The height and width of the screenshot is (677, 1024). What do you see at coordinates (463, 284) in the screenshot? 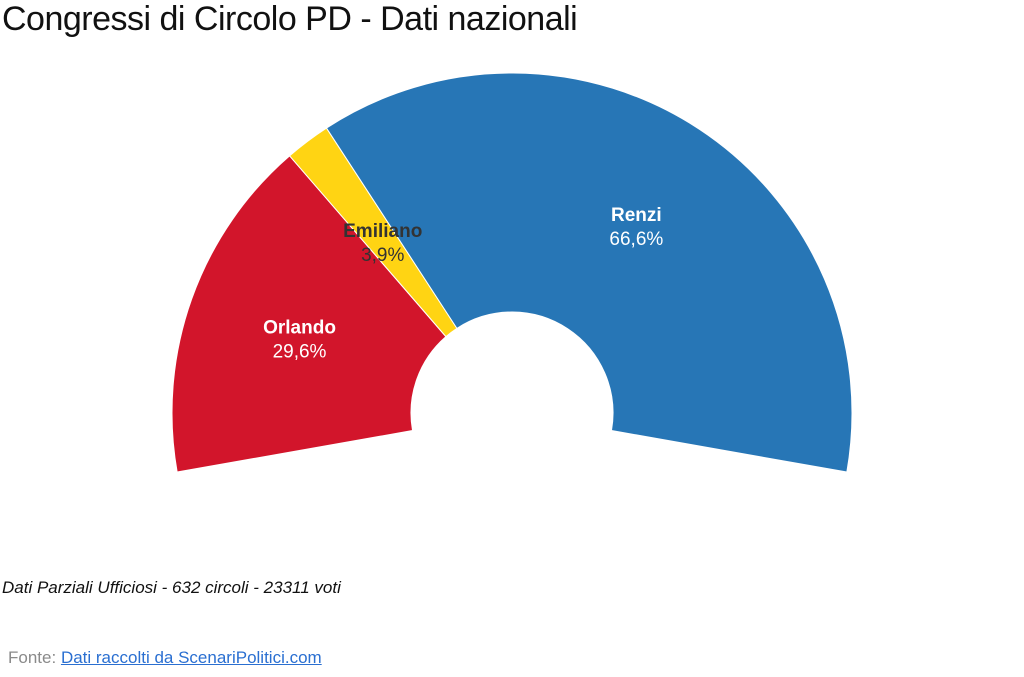
I see `labels-group: Orlando 29,6% Emiliano 3,9% Renzi 66,6%` at bounding box center [463, 284].